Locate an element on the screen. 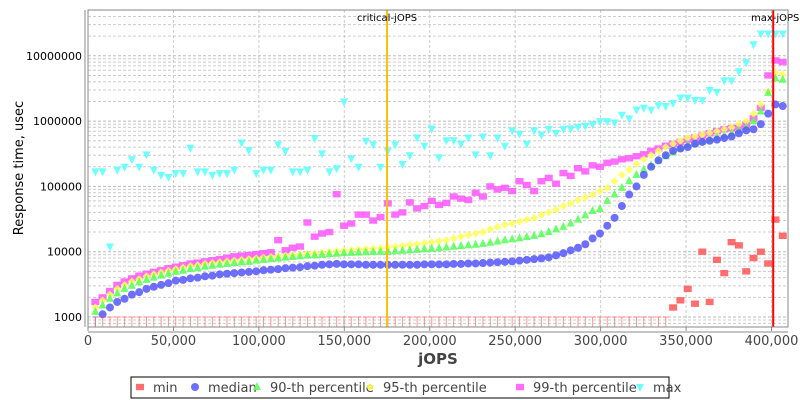  y-tick-label: 10000 is located at coordinates (64, 252).